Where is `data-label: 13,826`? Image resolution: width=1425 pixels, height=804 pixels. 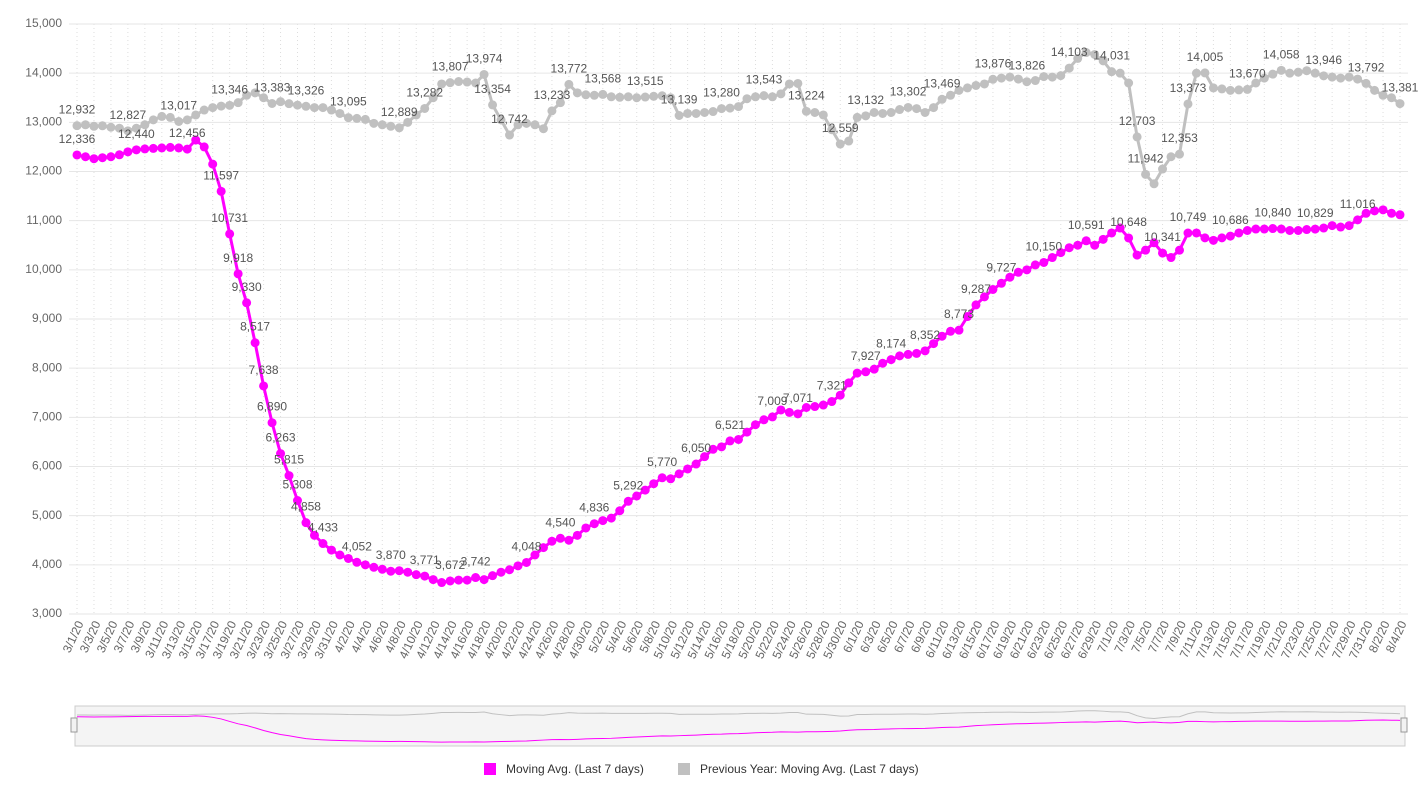 data-label: 13,826 is located at coordinates (1026, 66).